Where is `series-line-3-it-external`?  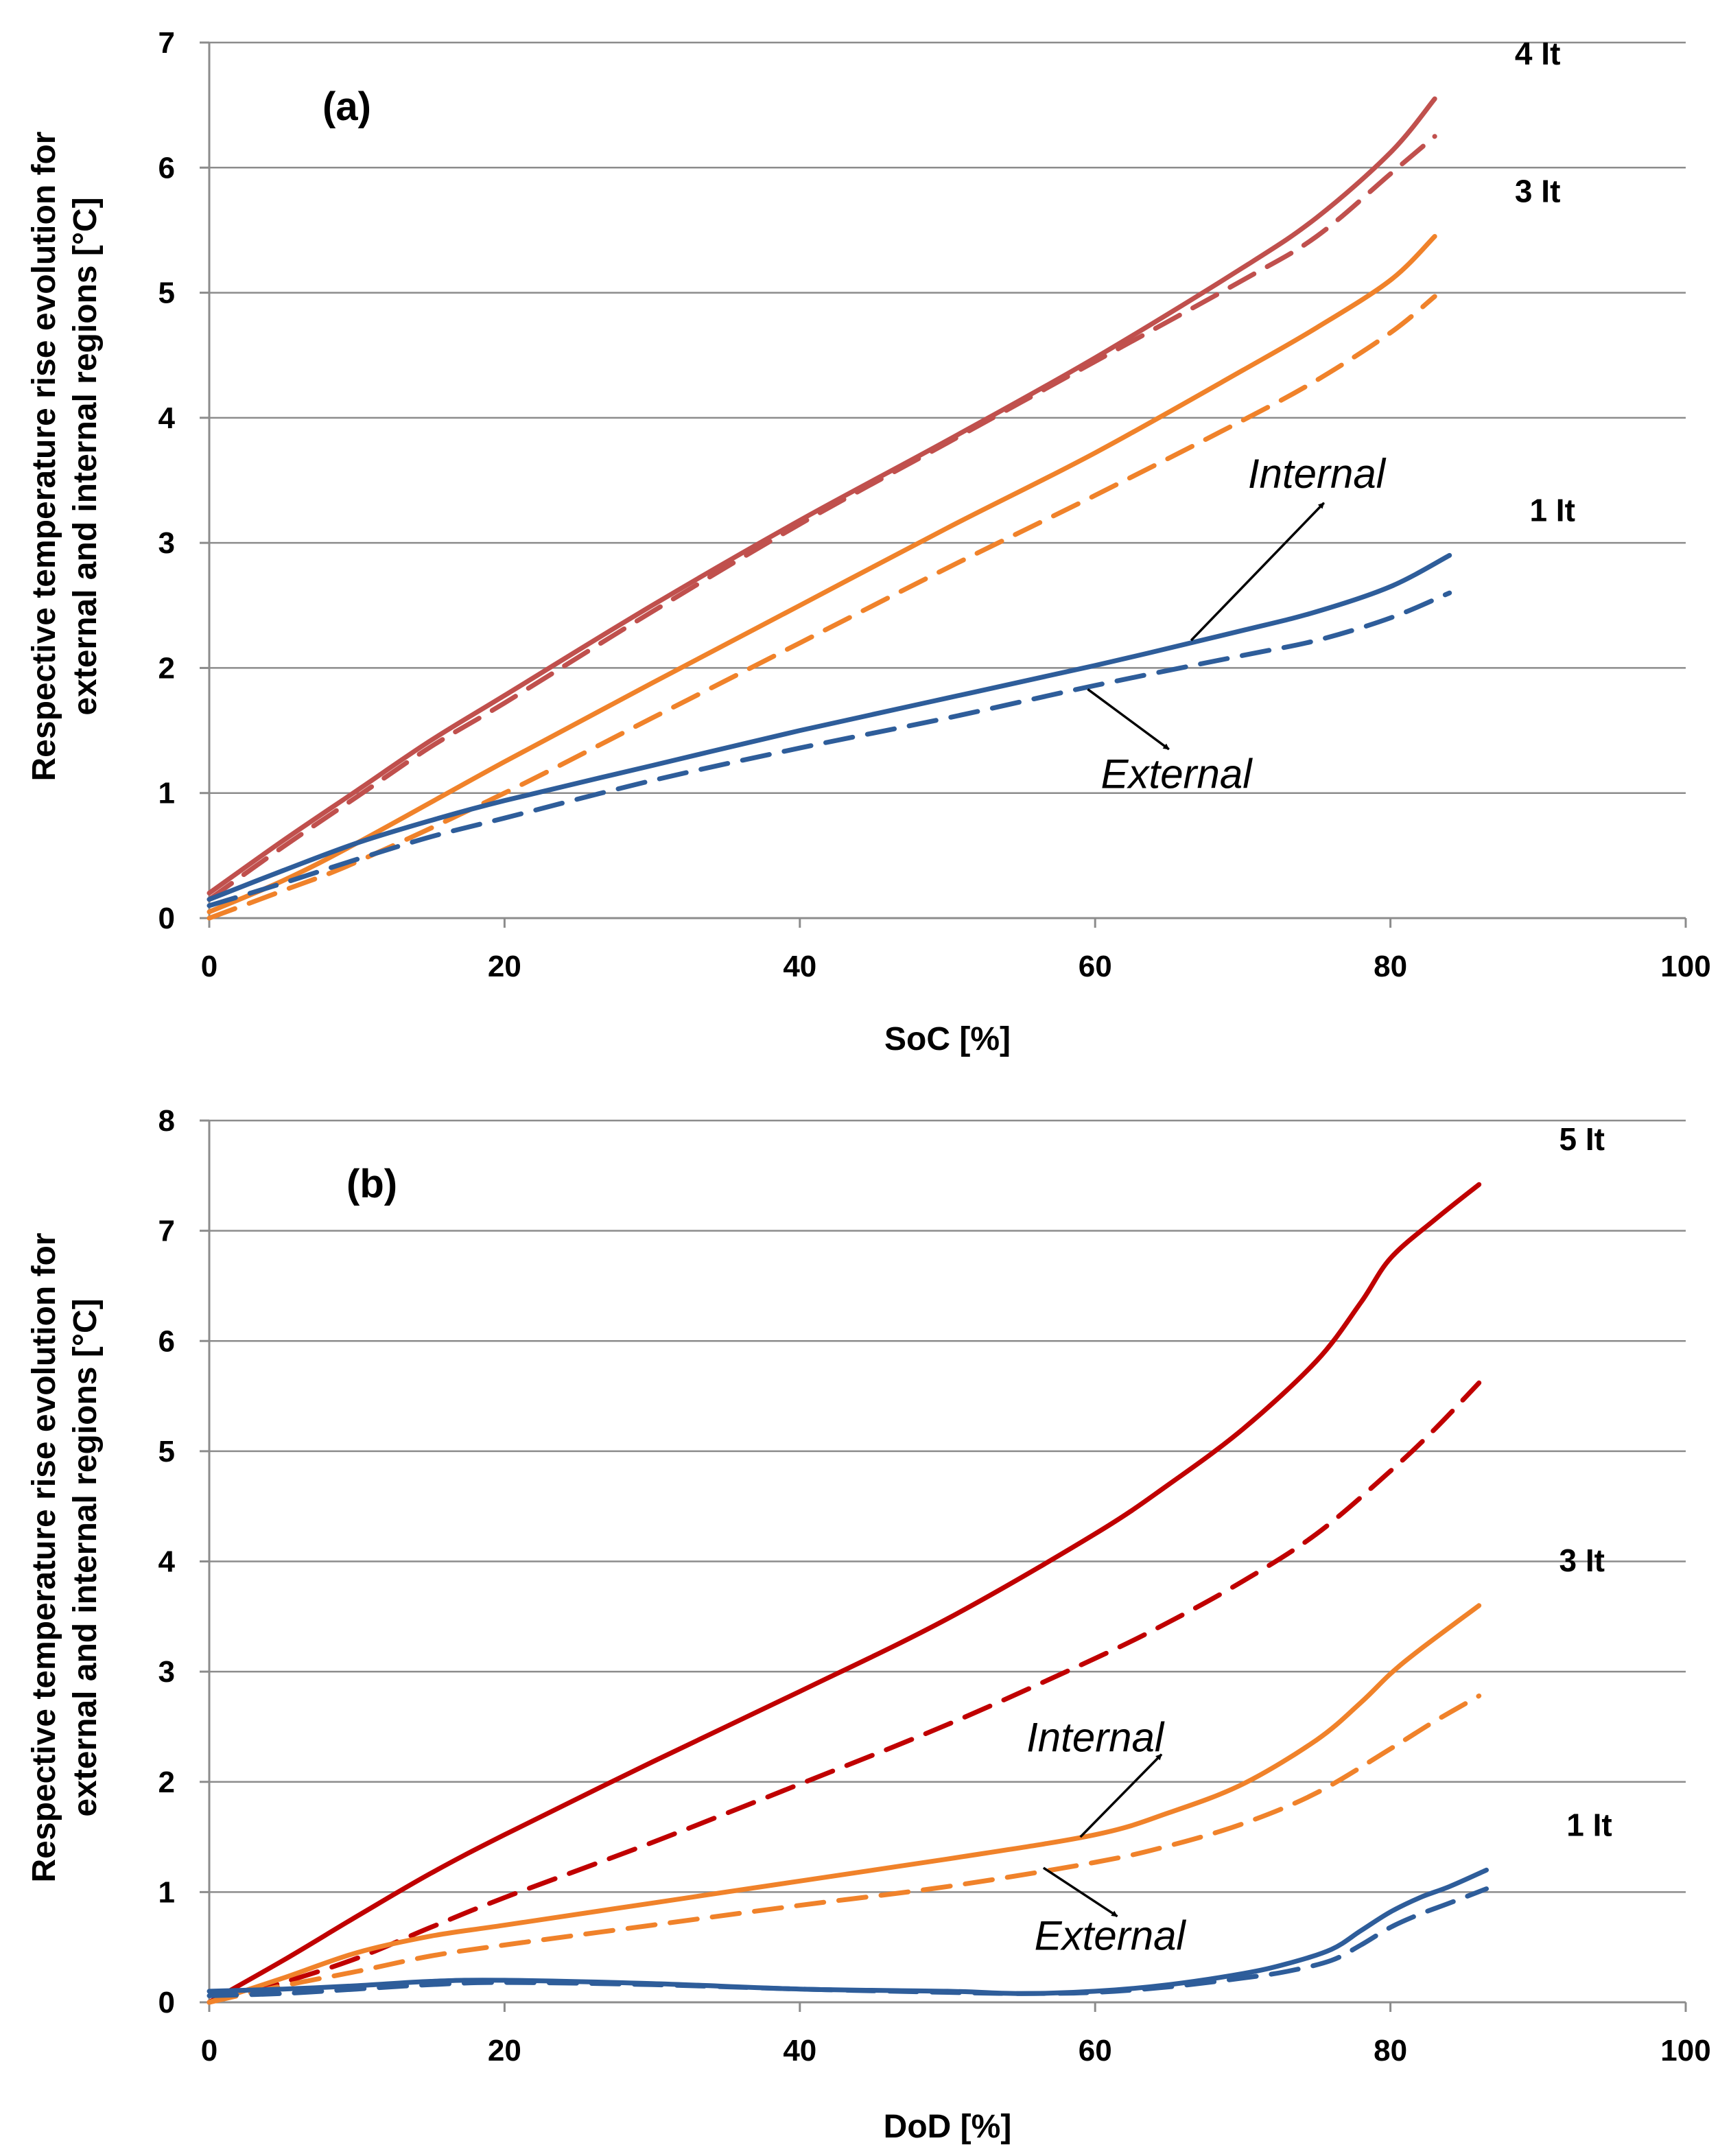 series-line-3-it-external is located at coordinates (844, 1849).